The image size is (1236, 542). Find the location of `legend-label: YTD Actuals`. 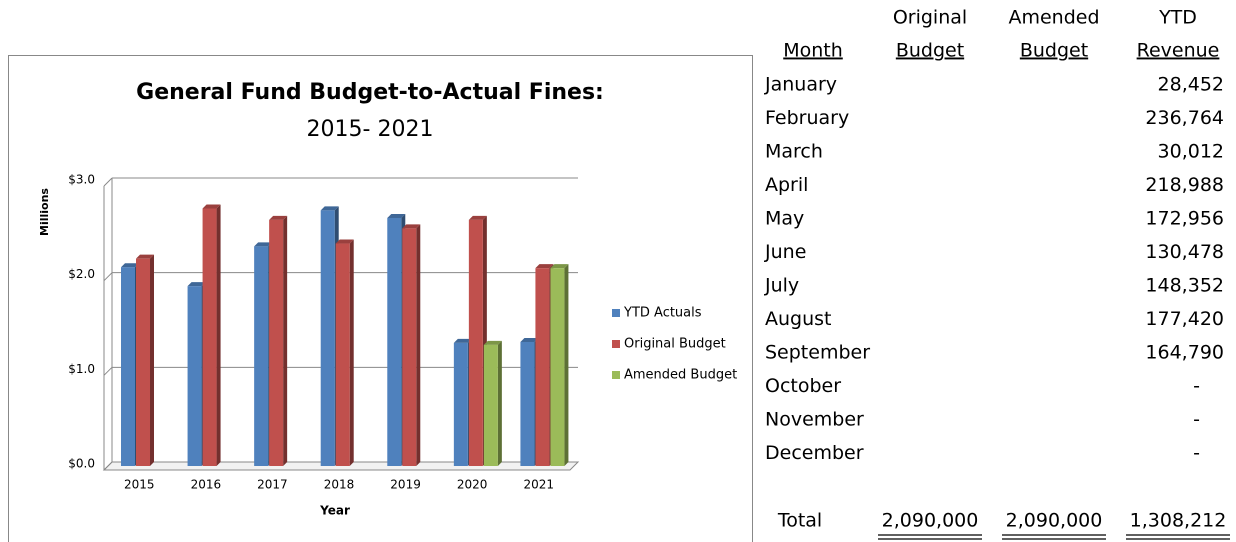

legend-label: YTD Actuals is located at coordinates (662, 313).